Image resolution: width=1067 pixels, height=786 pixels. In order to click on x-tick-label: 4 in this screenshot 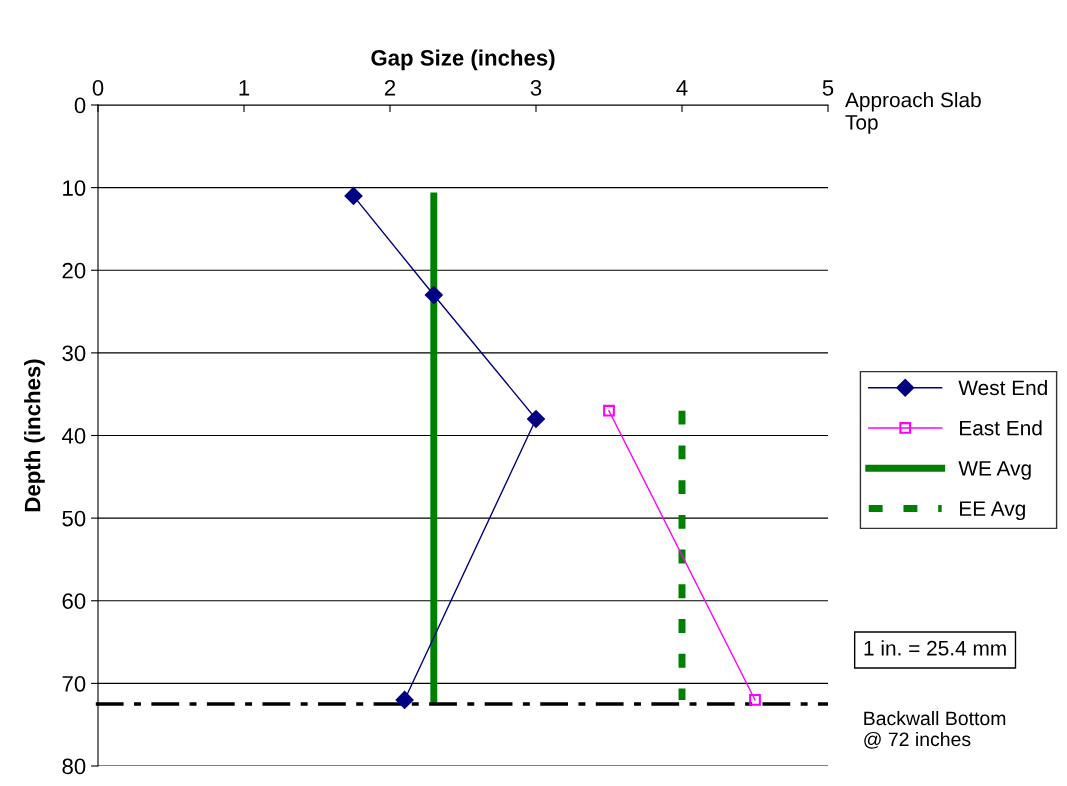, I will do `click(682, 88)`.